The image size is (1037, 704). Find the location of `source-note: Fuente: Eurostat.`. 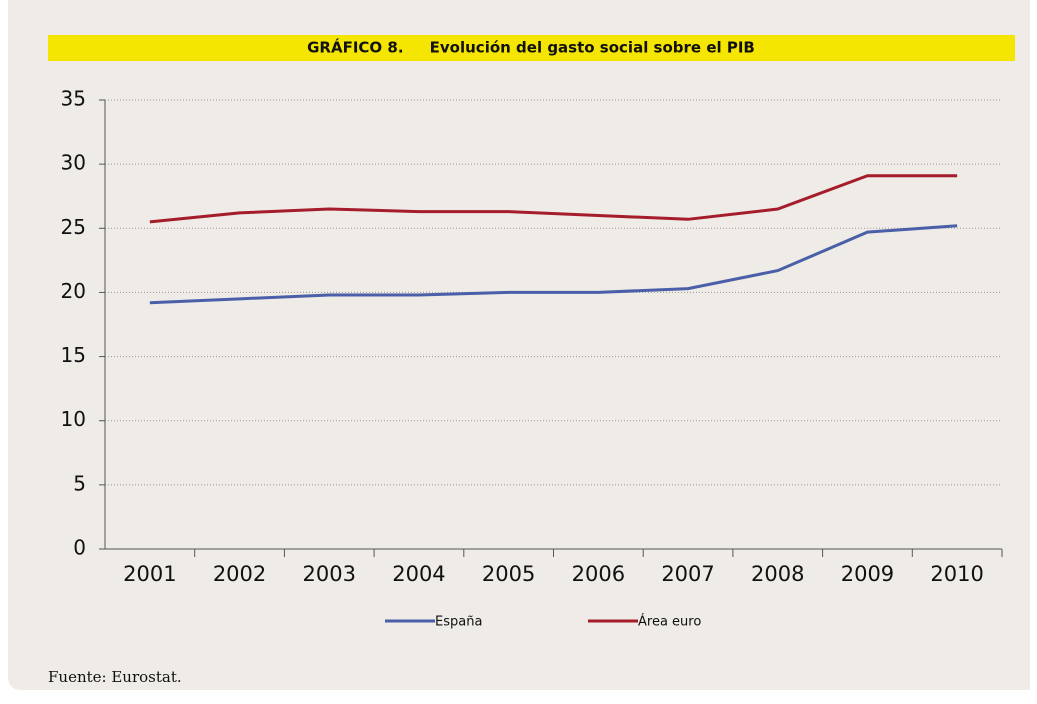

source-note: Fuente: Eurostat. is located at coordinates (115, 677).